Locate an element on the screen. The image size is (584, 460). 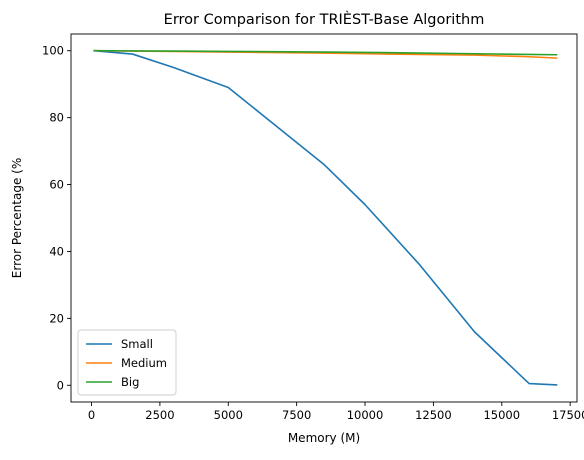
x-tick-label: 7500 is located at coordinates (296, 415).